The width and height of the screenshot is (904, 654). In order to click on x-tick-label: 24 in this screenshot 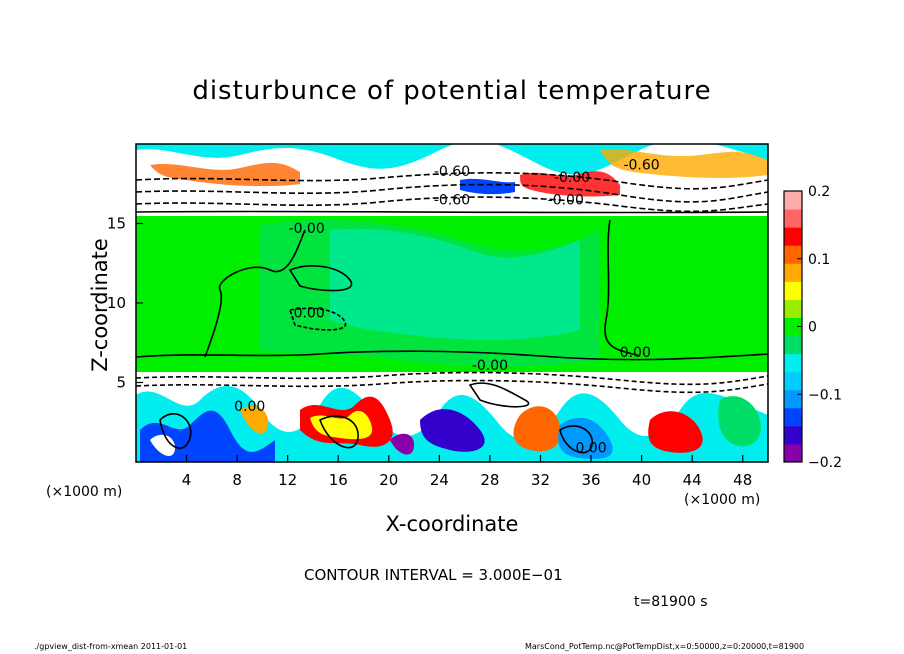, I will do `click(439, 480)`.